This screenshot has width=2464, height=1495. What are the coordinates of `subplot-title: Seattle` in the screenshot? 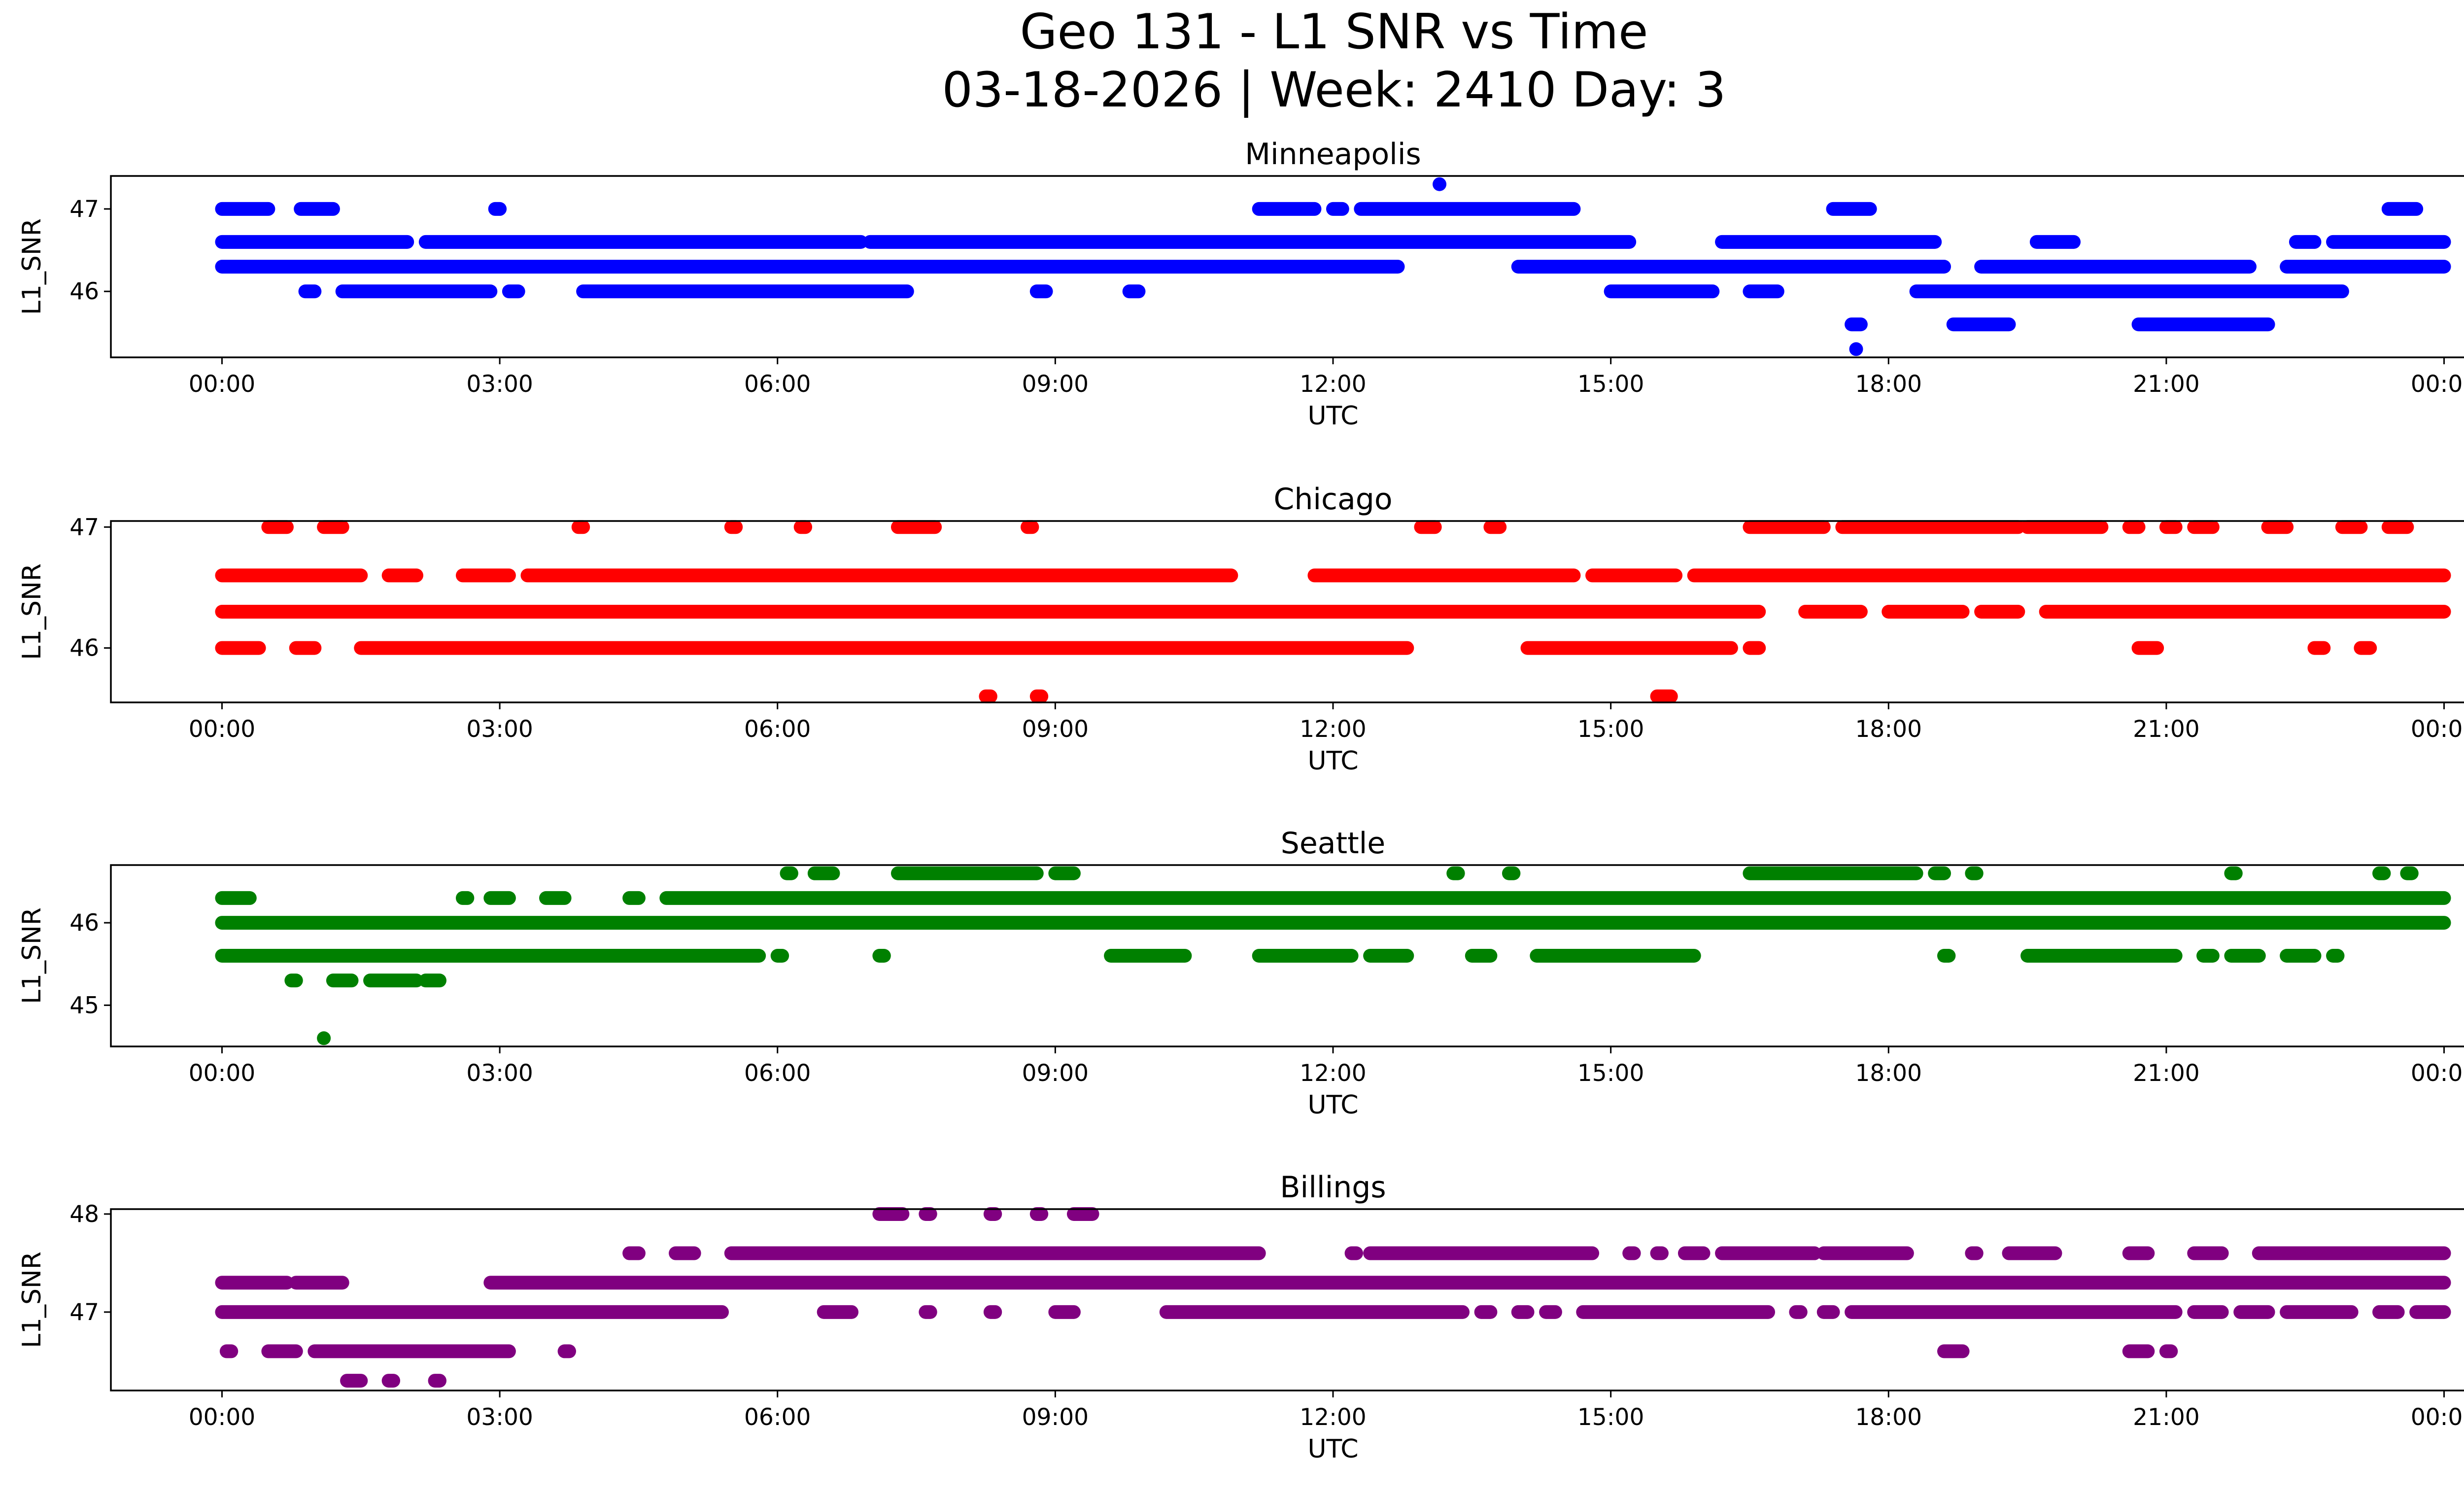 It's located at (1333, 843).